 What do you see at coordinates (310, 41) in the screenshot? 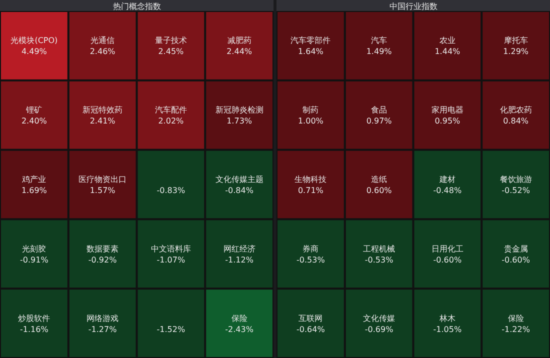
I see `category-label: 汽车零部件` at bounding box center [310, 41].